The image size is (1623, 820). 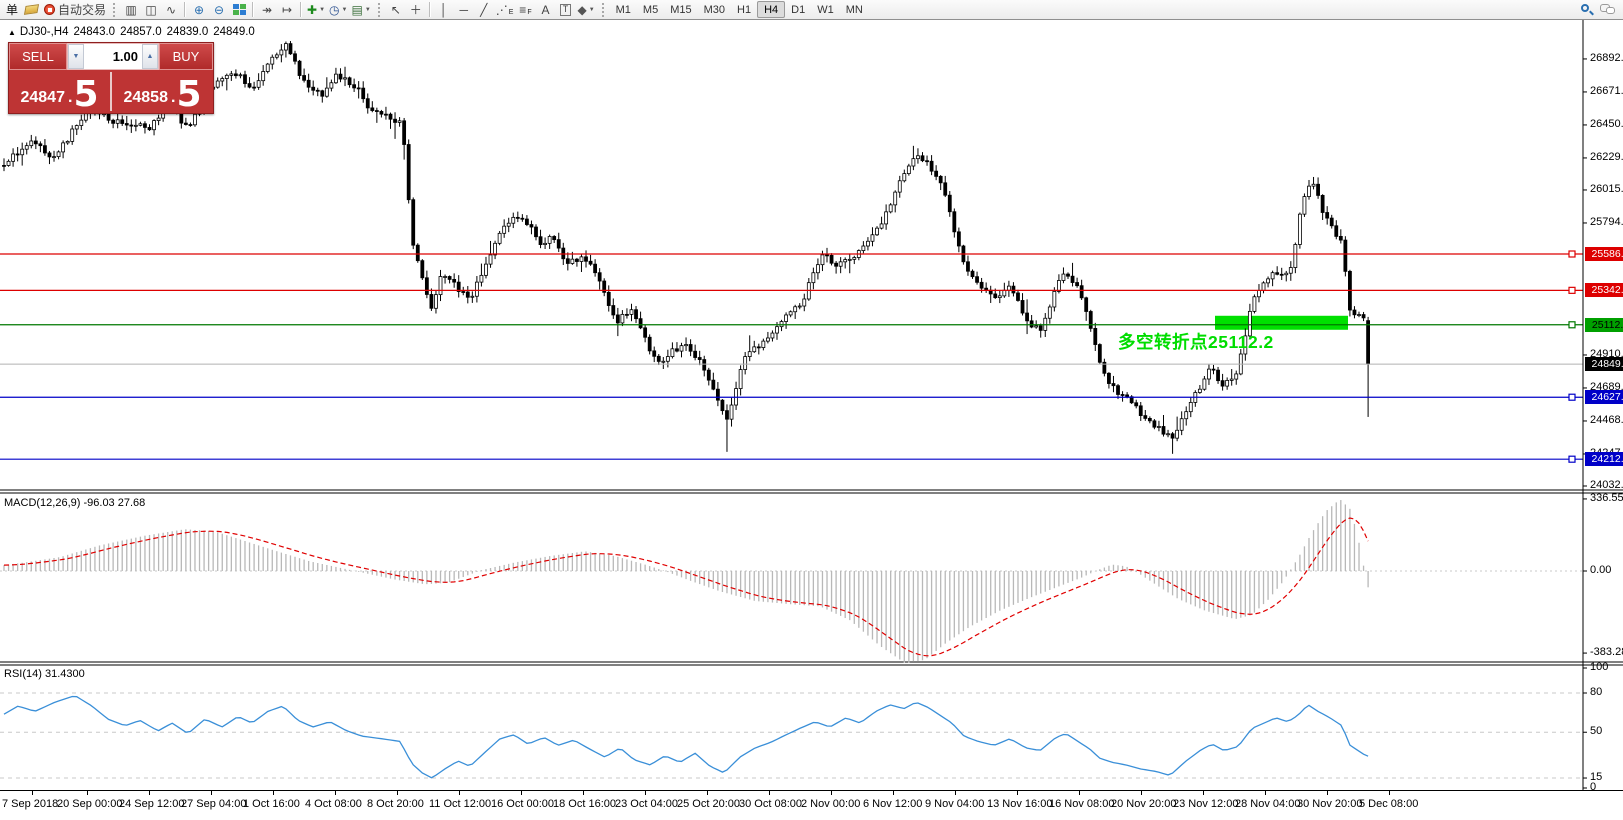 What do you see at coordinates (831, 804) in the screenshot?
I see `time-axis-label: 2 Nov 00:00` at bounding box center [831, 804].